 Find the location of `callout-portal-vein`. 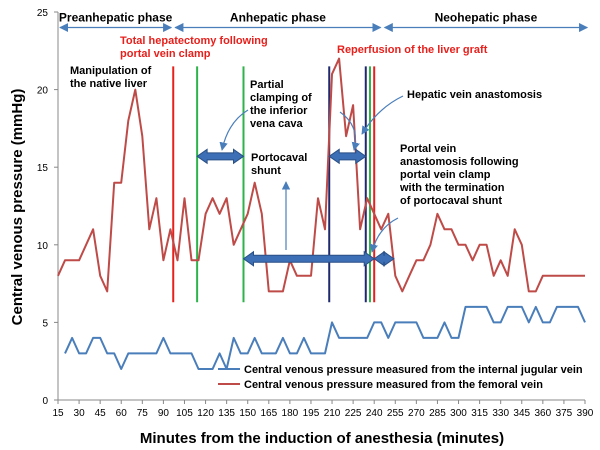

callout-portal-vein is located at coordinates (384, 235).